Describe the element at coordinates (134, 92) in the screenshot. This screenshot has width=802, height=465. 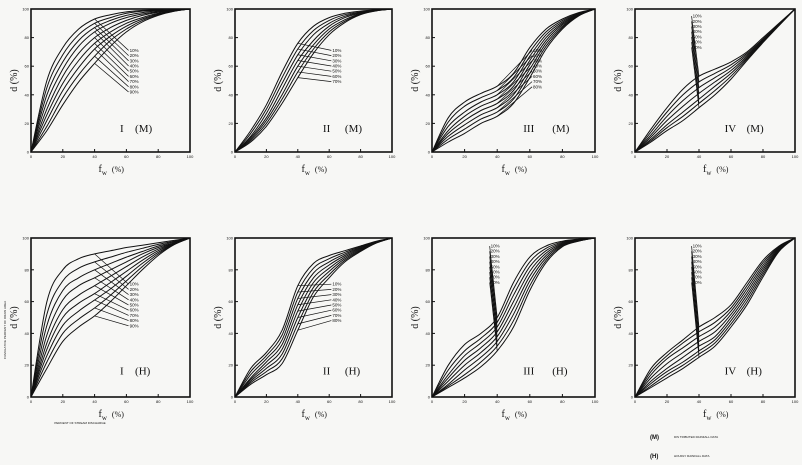
I see `series-percent-label: 90%` at that location.